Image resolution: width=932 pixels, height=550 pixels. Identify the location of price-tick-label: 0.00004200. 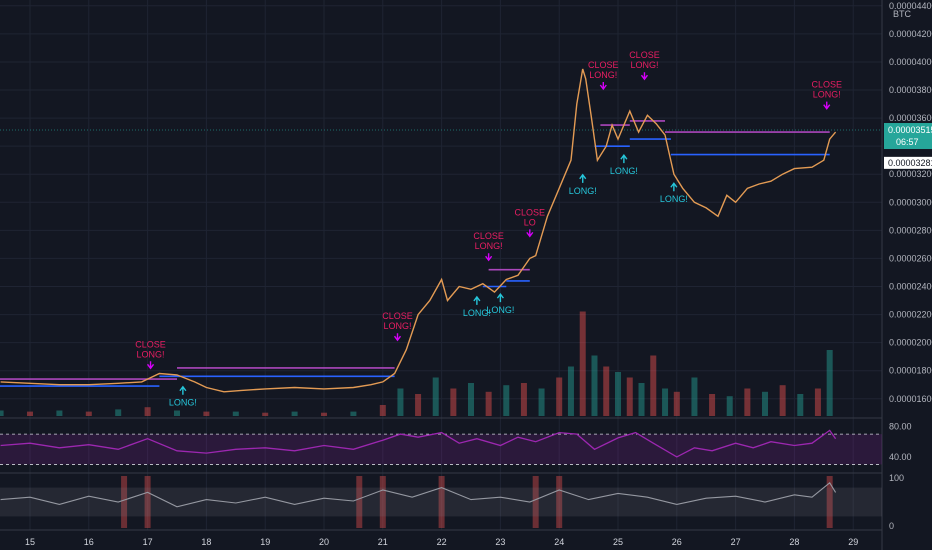
(910, 34).